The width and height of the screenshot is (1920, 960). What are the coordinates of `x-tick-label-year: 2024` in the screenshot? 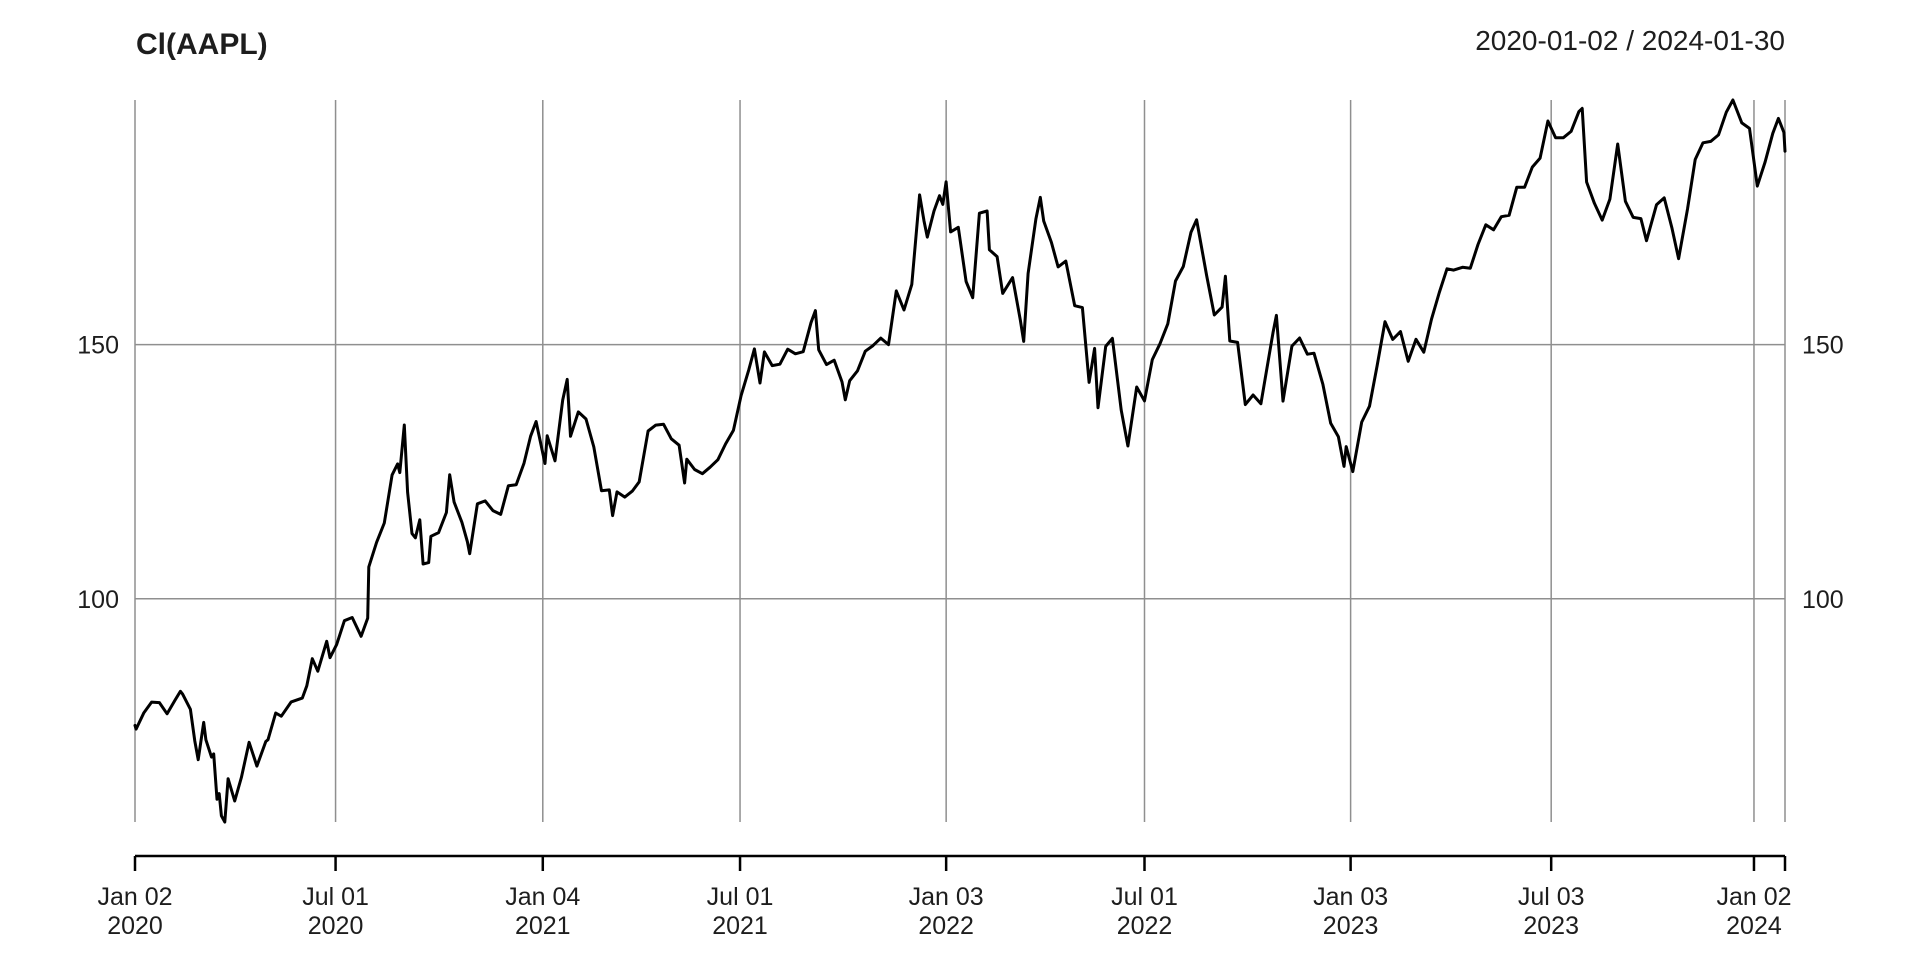 It's located at (1754, 926).